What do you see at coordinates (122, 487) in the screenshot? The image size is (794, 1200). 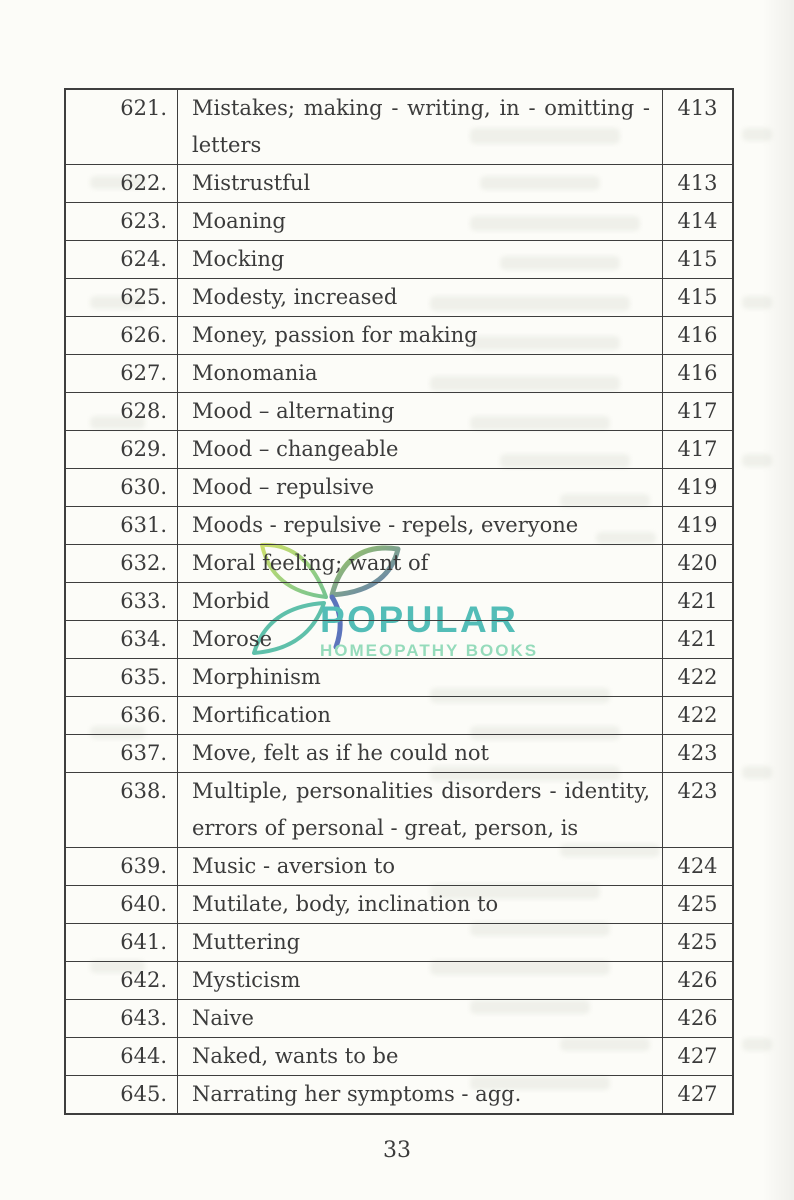 I see `entry-number: 630.` at bounding box center [122, 487].